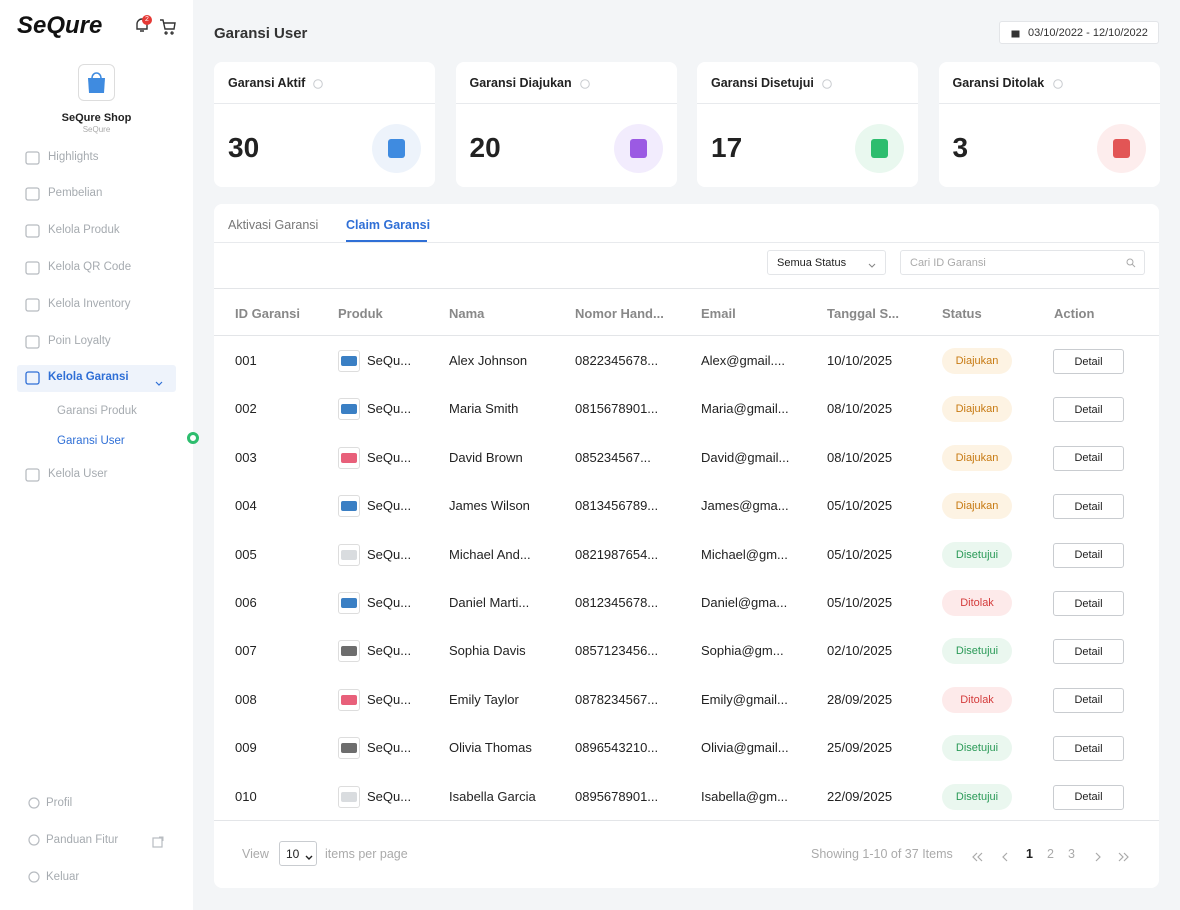 The height and width of the screenshot is (910, 1180). What do you see at coordinates (860, 651) in the screenshot?
I see `table-cell: 02/10/2025` at bounding box center [860, 651].